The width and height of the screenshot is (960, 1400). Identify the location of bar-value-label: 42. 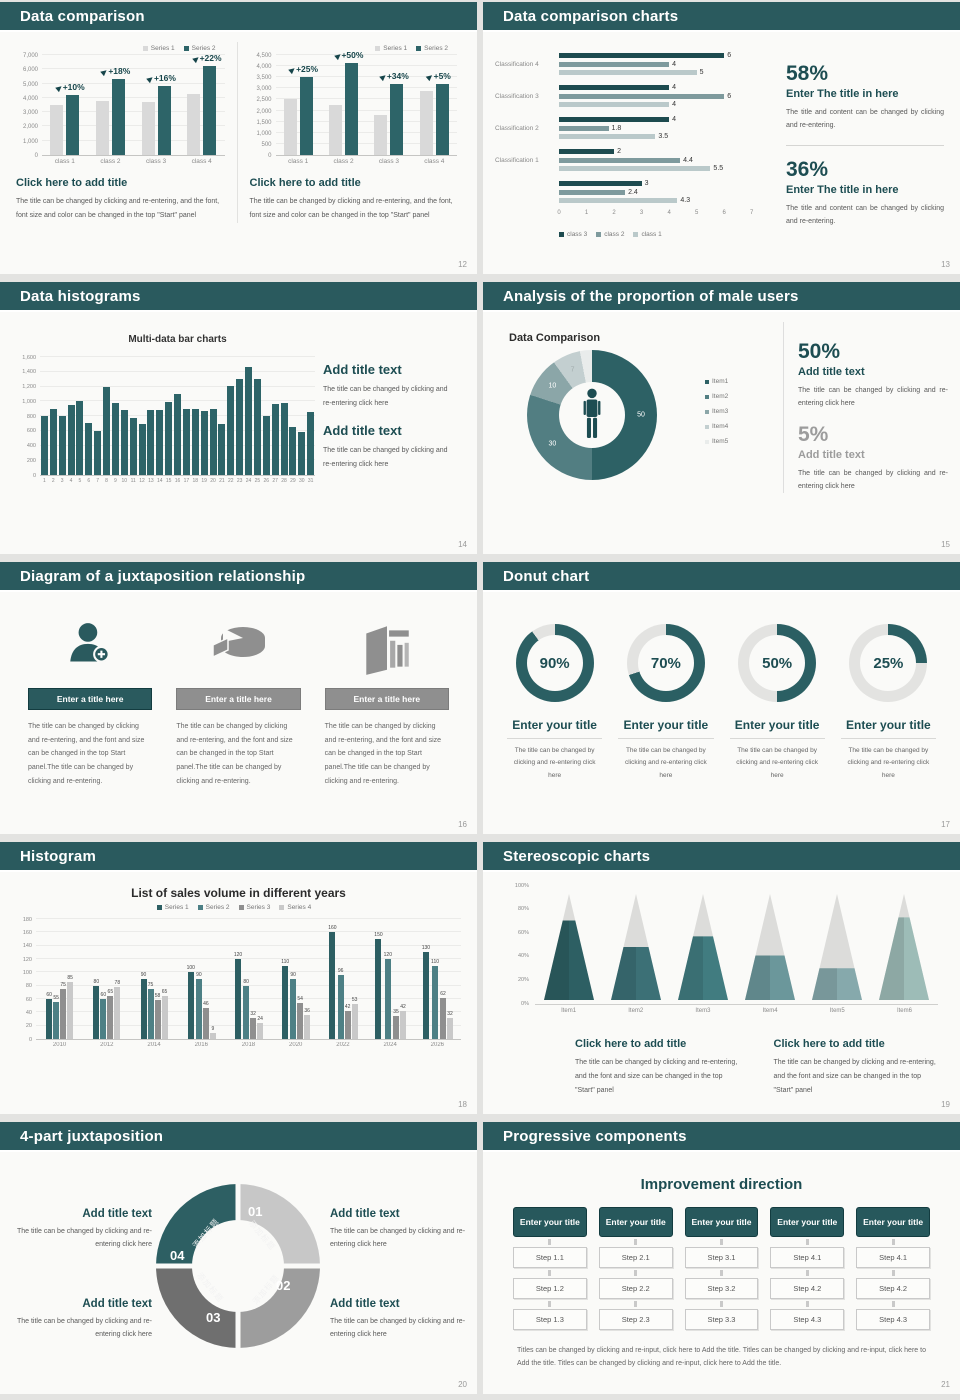
(347, 1007).